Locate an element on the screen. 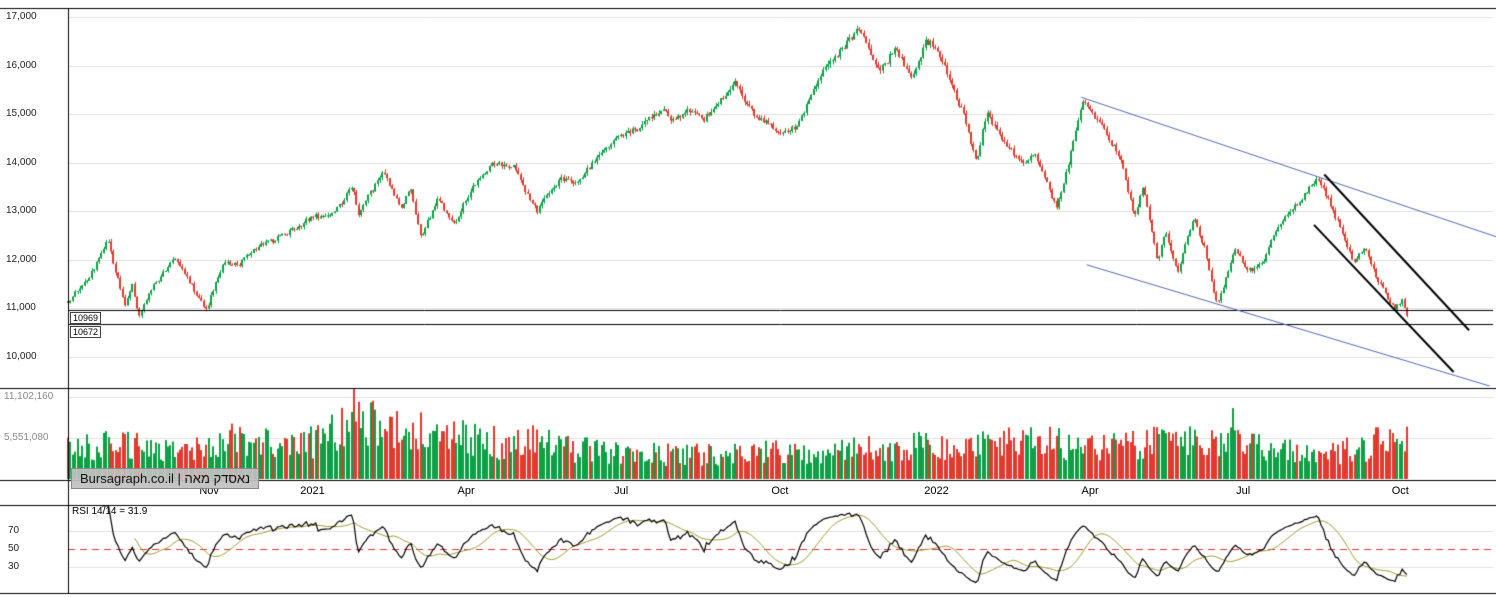 The image size is (1496, 598). watermark-label: Bursagraph.co.il | נאסדק מאה is located at coordinates (165, 478).